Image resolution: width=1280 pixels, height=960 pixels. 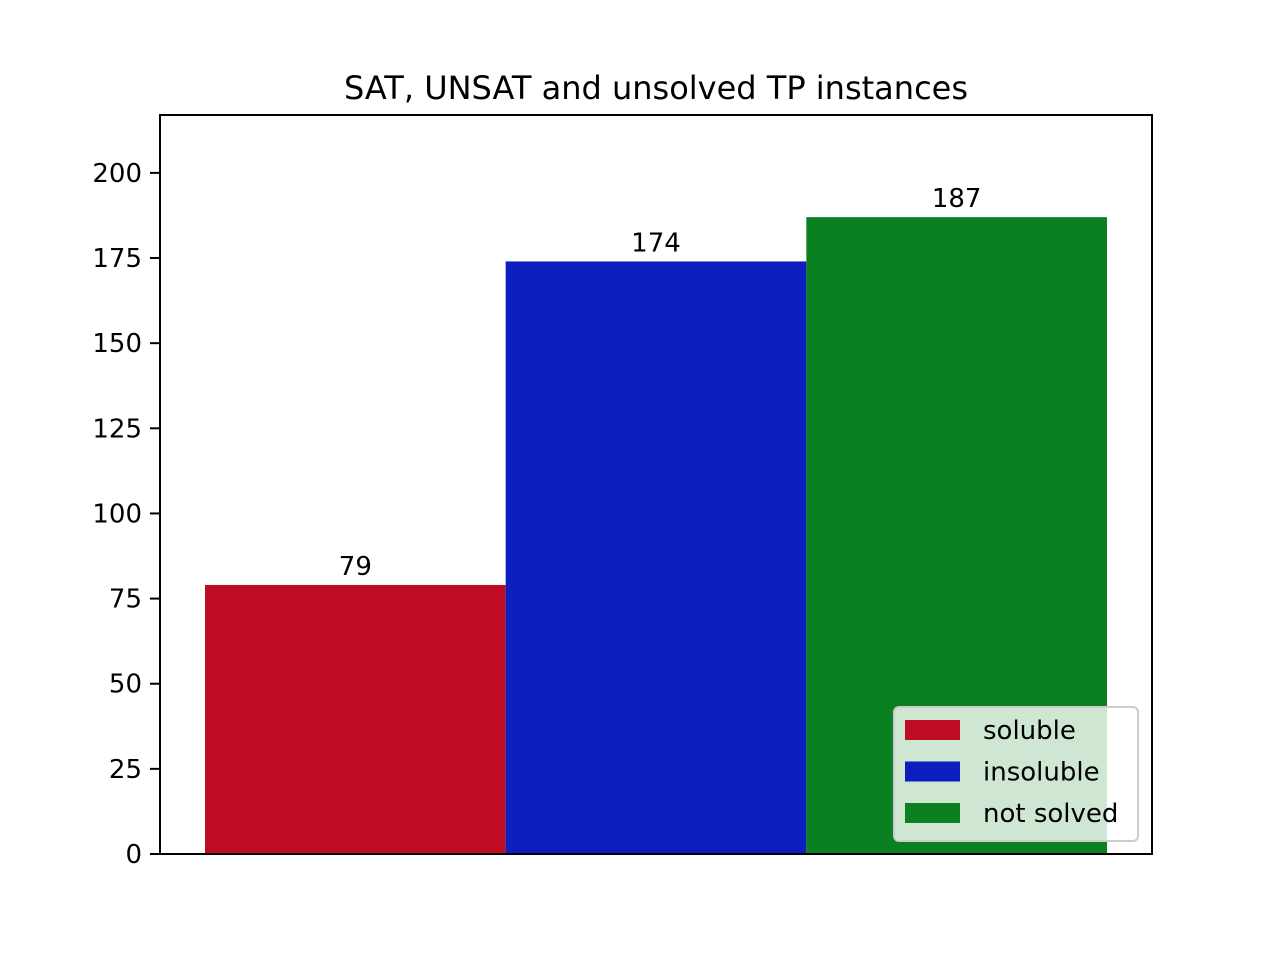 I want to click on data-label-soluble: 79, so click(x=355, y=567).